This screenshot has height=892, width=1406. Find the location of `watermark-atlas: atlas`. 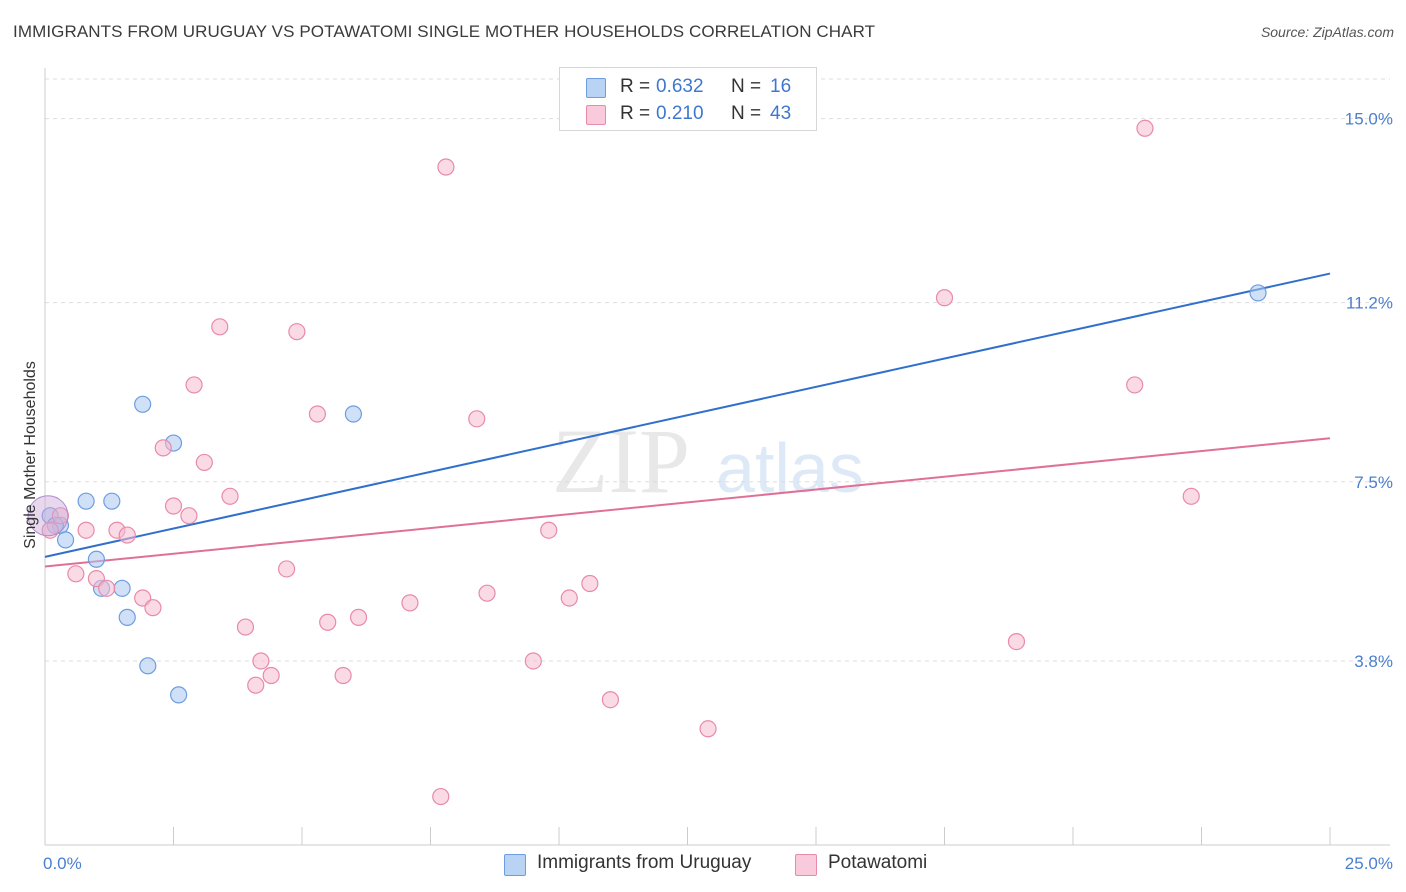

watermark-atlas: atlas is located at coordinates (790, 468).